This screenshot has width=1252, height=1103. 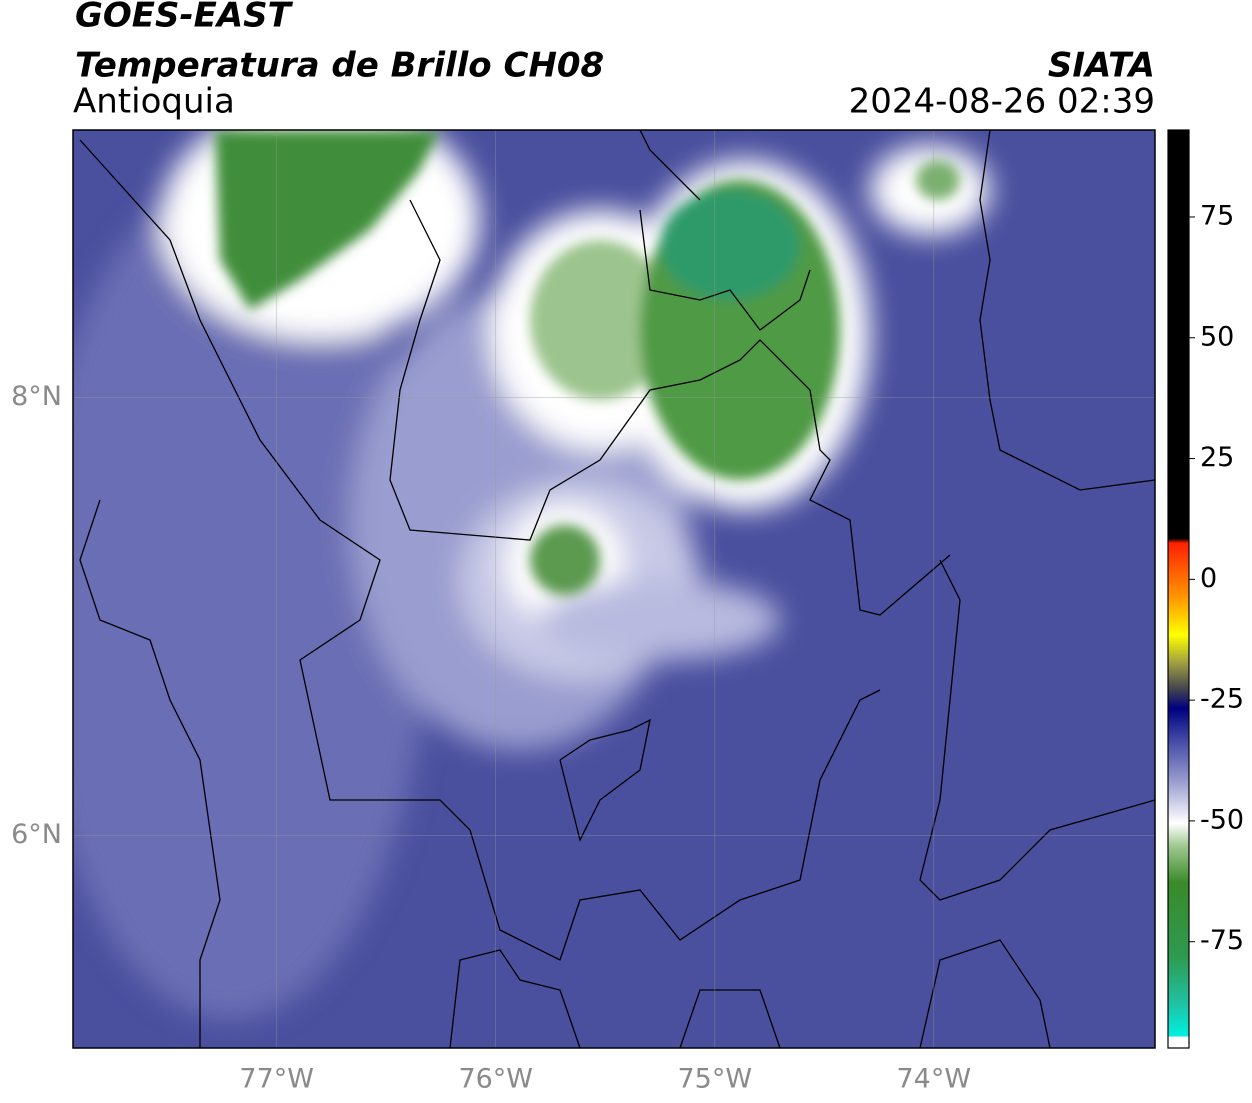 What do you see at coordinates (495, 1079) in the screenshot?
I see `lon-tick-label: 76°W` at bounding box center [495, 1079].